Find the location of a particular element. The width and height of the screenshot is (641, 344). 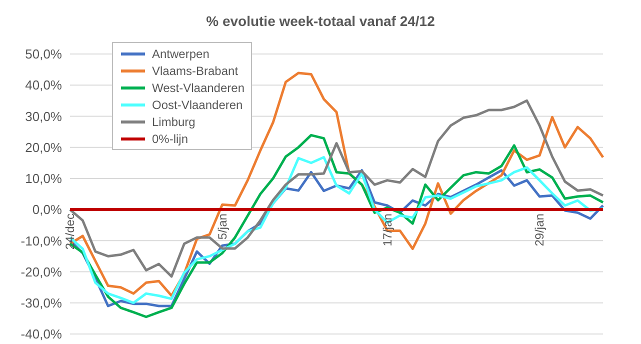

y-tick-label: -40,0% is located at coordinates (41, 334).